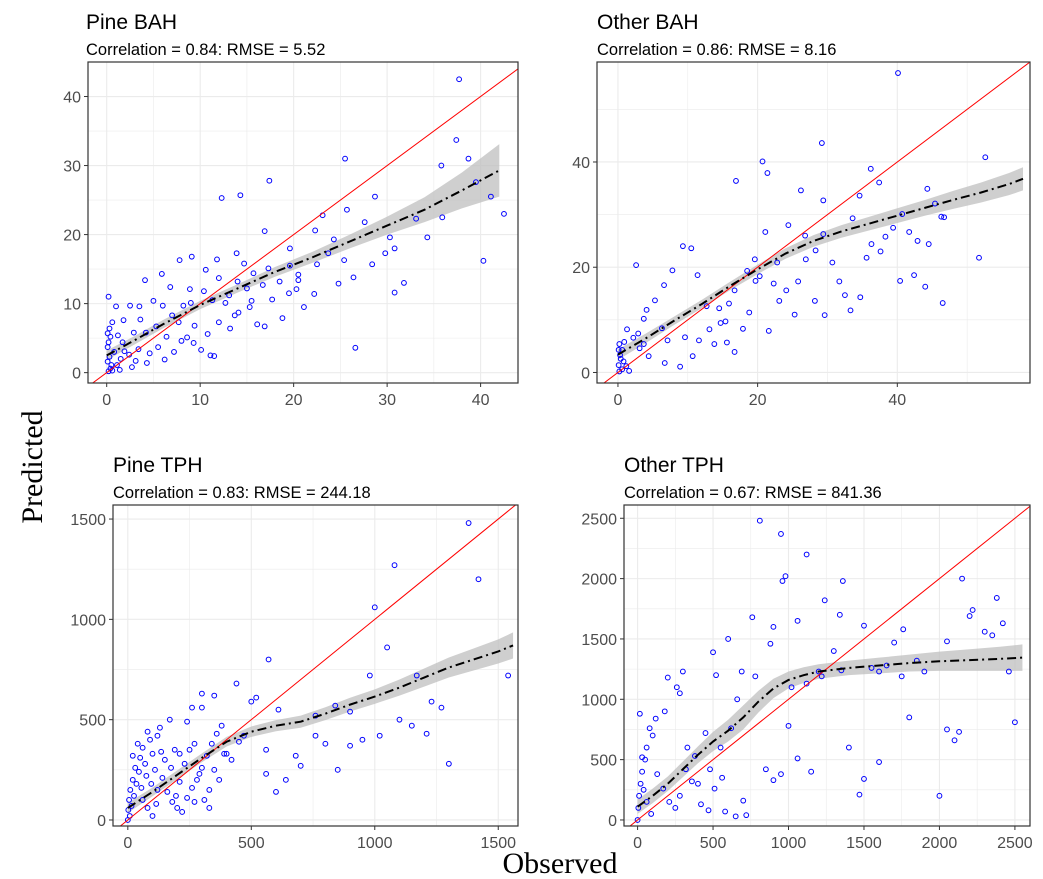 Image resolution: width=1043 pixels, height=879 pixels. What do you see at coordinates (127, 843) in the screenshot?
I see `x-tick-label: 0` at bounding box center [127, 843].